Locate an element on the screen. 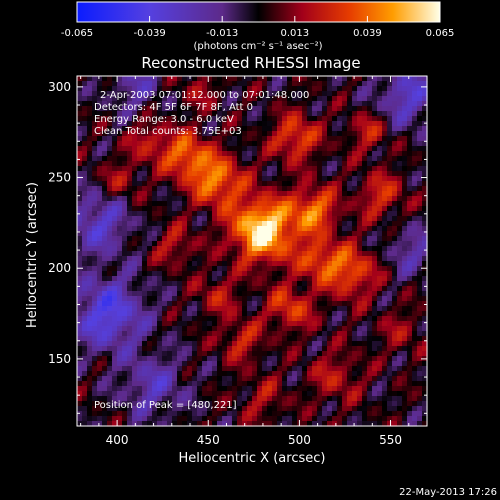 This screenshot has width=500, height=500. y-tick-label: 200 is located at coordinates (59, 268).